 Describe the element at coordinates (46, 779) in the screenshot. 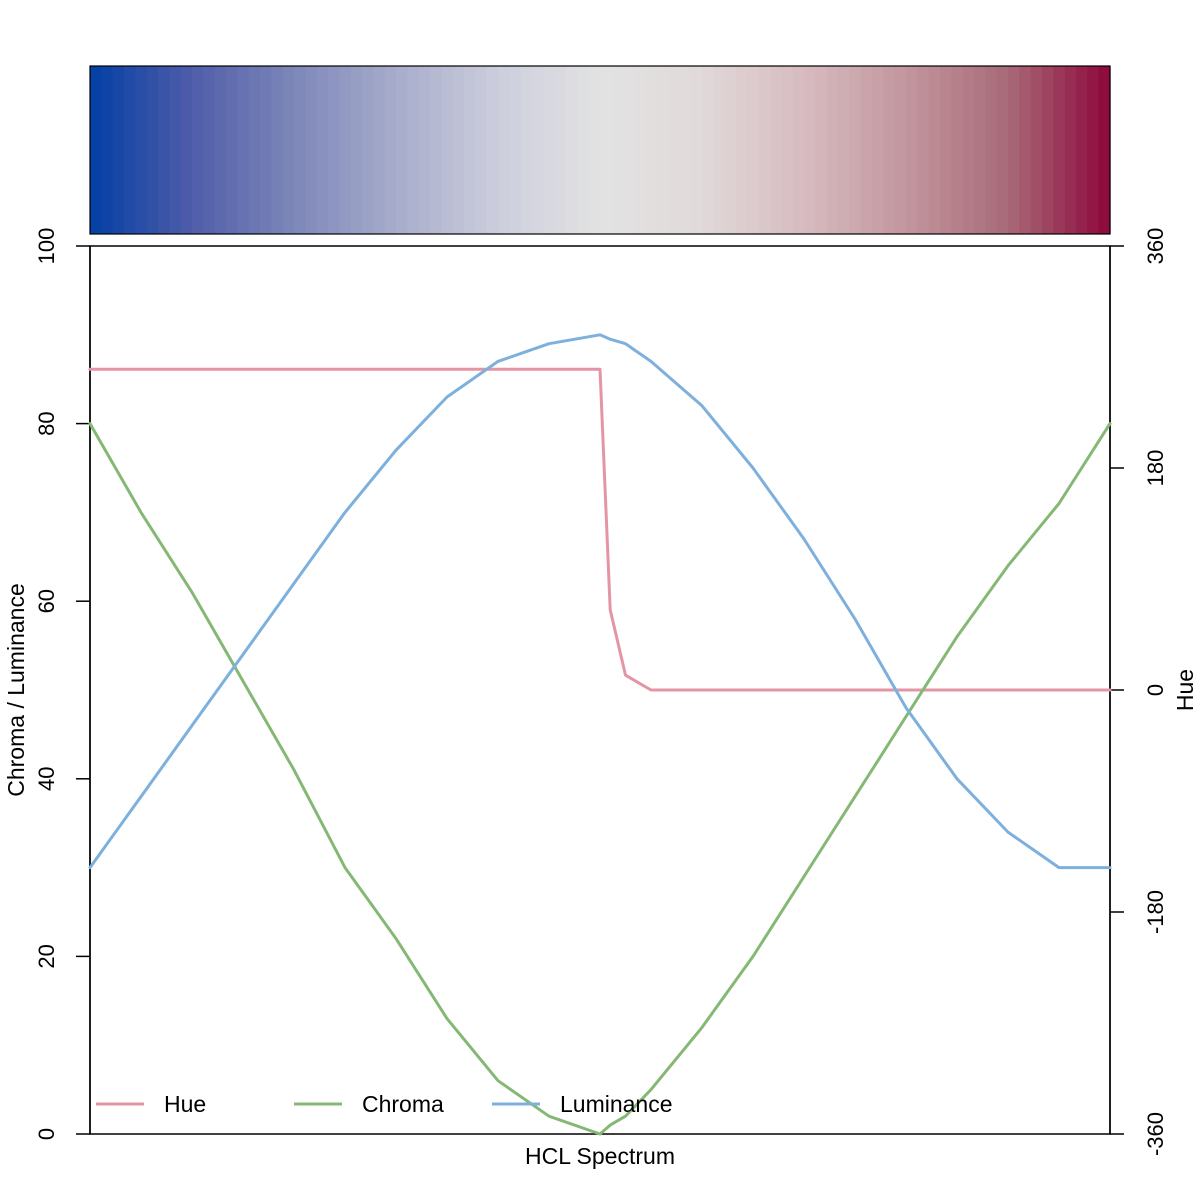

I see `left-axis-tick-label: 40` at that location.